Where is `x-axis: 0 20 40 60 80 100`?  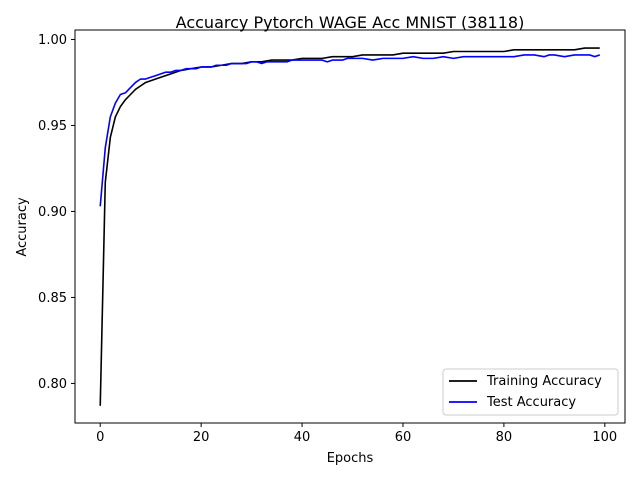 x-axis: 0 20 40 60 80 100 is located at coordinates (356, 434).